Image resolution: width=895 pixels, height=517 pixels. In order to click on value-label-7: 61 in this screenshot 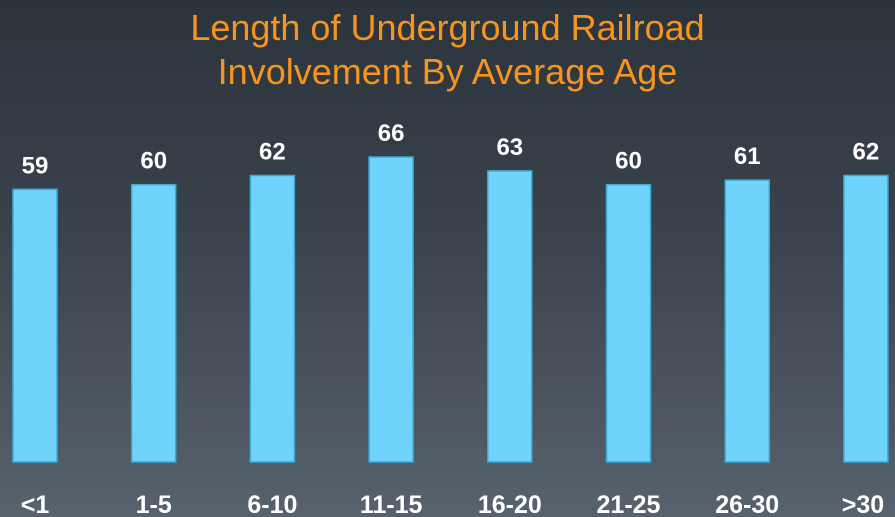, I will do `click(747, 156)`.